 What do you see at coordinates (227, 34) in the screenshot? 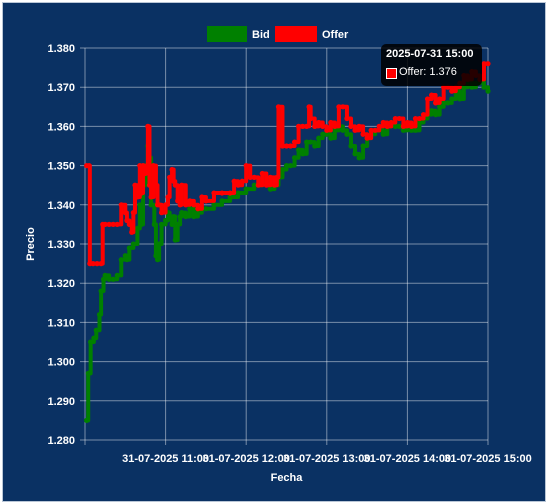
I see `bid-legend-swatch` at bounding box center [227, 34].